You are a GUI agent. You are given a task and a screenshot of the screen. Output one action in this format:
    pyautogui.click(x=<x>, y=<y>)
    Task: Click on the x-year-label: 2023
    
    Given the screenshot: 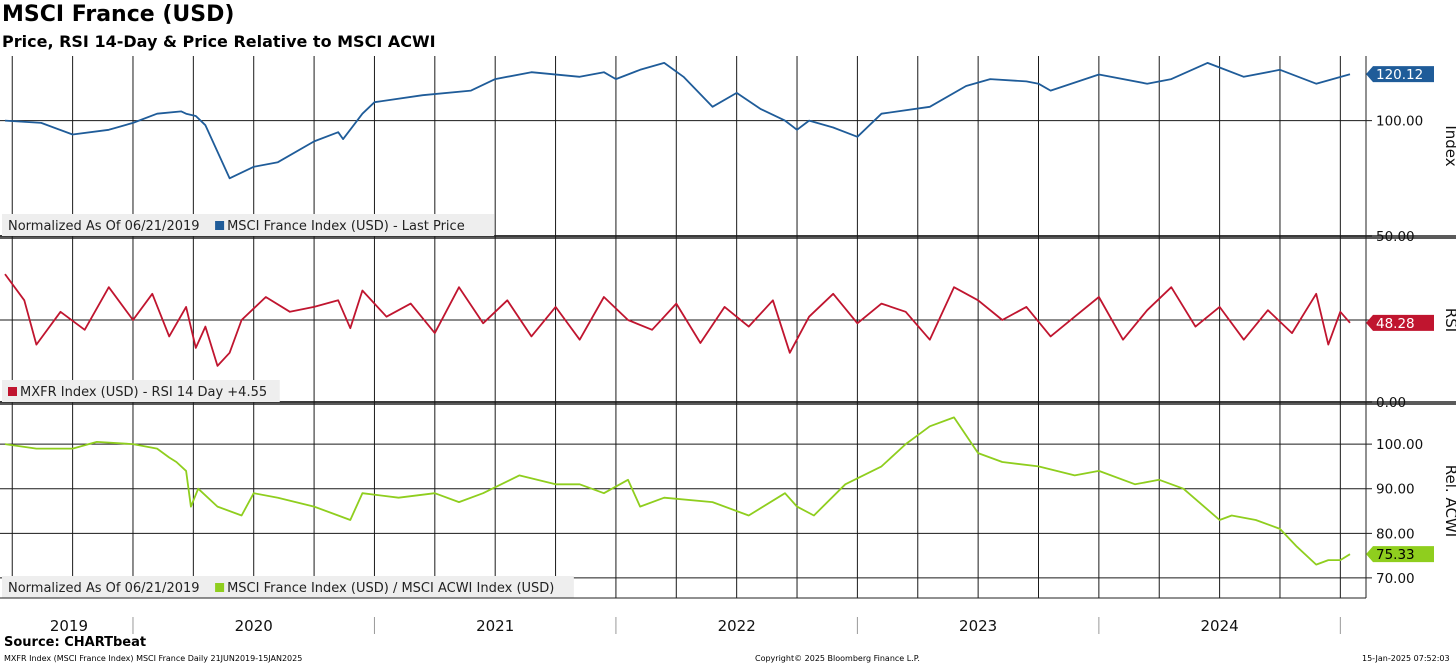 What is the action you would take?
    pyautogui.click(x=978, y=626)
    